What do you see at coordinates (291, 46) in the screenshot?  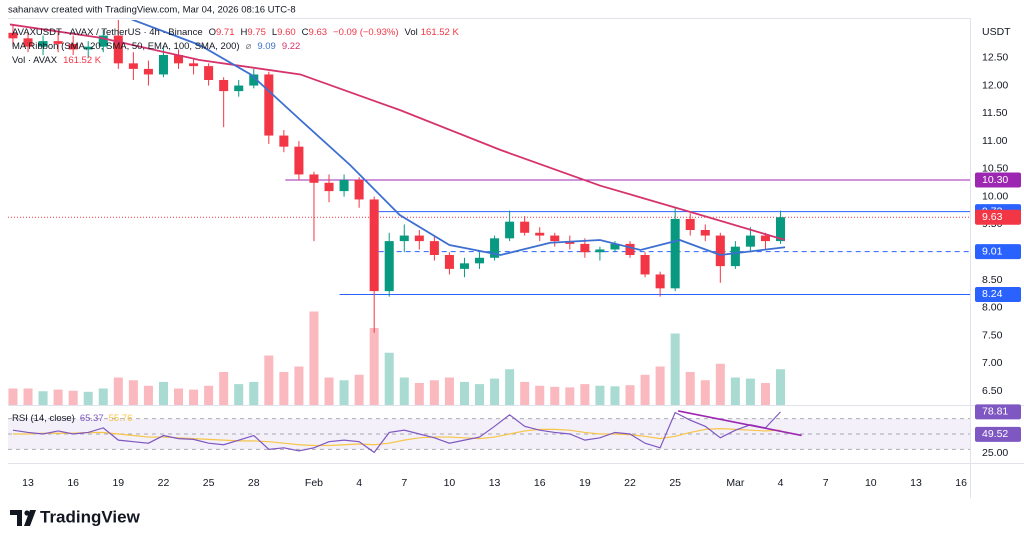 I see `legend-item: 9.22` at bounding box center [291, 46].